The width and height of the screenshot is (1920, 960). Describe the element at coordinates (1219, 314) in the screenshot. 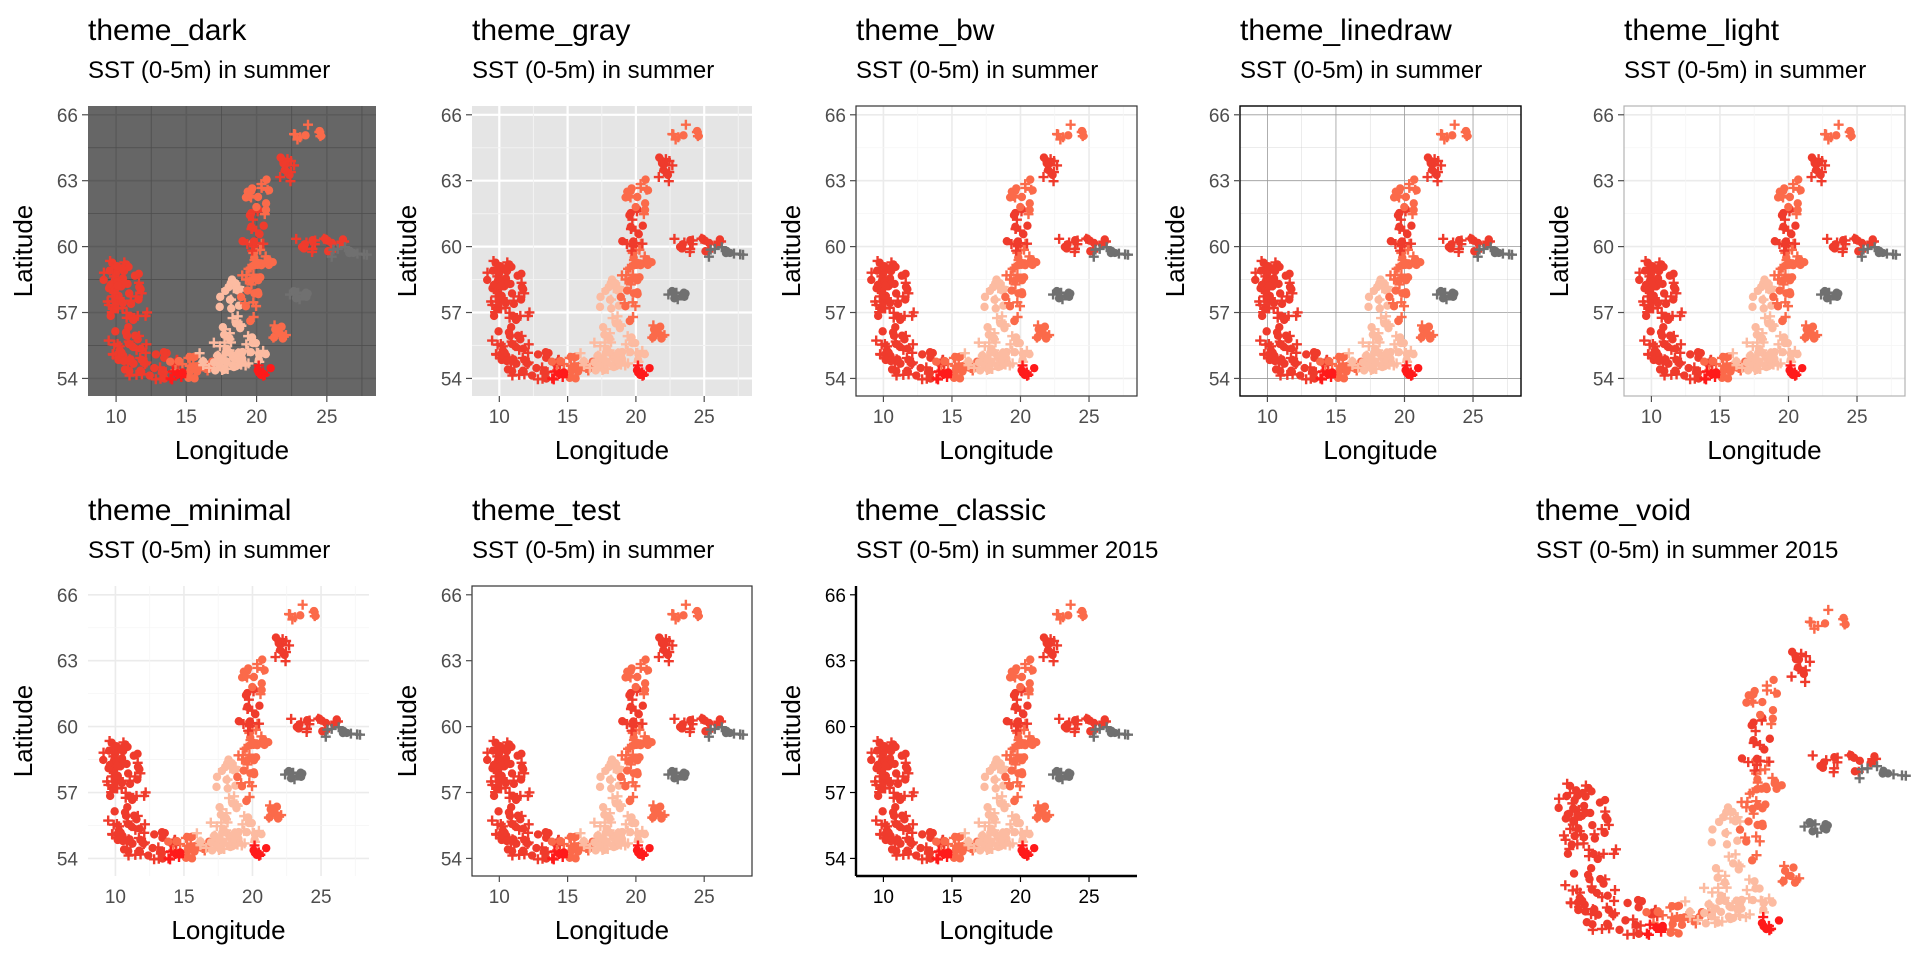

I see `y-tick-label: 57` at that location.